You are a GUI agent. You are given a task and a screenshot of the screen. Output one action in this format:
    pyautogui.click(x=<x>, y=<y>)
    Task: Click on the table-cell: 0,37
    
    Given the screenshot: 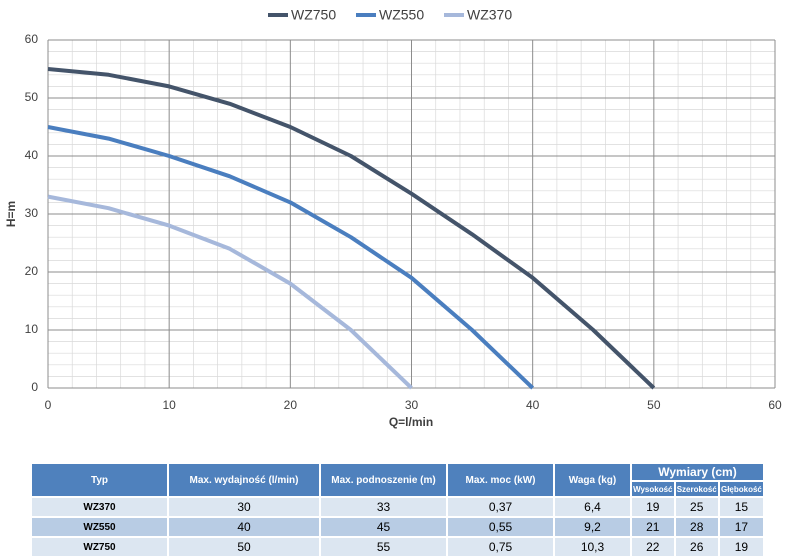 What is the action you would take?
    pyautogui.click(x=500, y=507)
    